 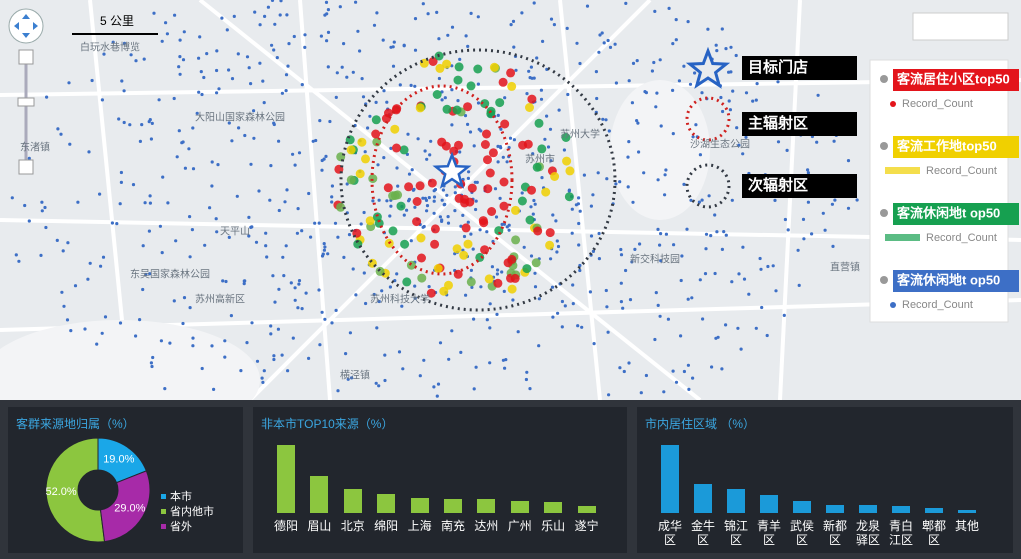 What do you see at coordinates (26, 26) in the screenshot?
I see `nav-control` at bounding box center [26, 26].